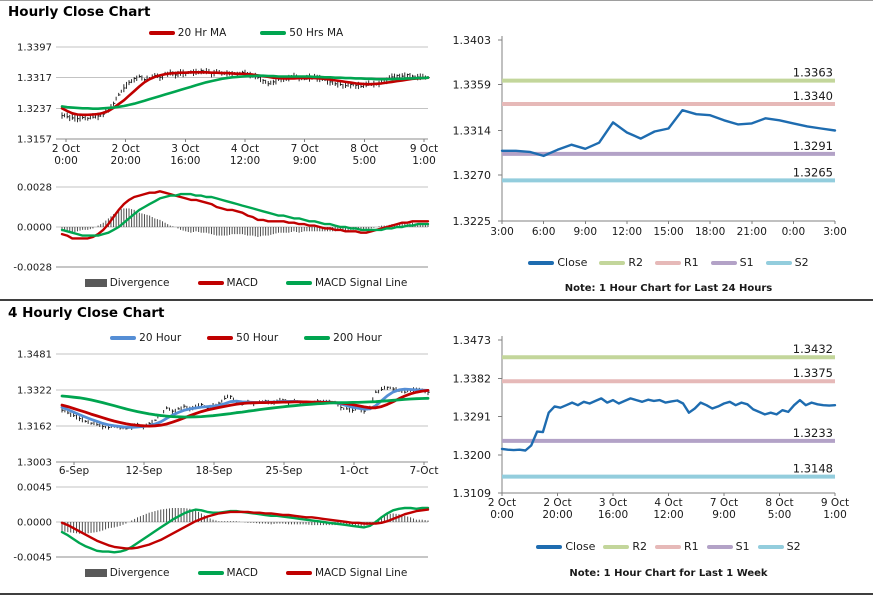  I want to click on bottom-divider, so click(436, 594).